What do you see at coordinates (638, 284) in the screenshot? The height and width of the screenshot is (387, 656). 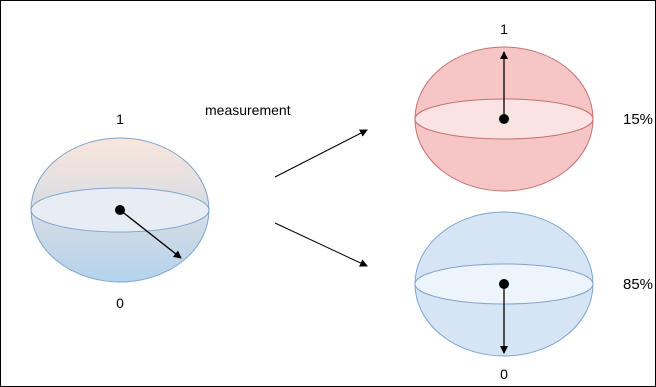 I see `bottom-probability-label: 85%` at bounding box center [638, 284].